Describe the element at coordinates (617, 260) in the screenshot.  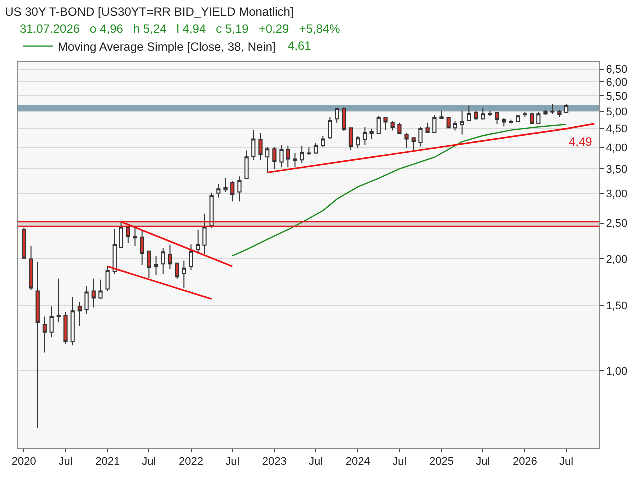
I see `y-tick-label: 2,00` at that location.